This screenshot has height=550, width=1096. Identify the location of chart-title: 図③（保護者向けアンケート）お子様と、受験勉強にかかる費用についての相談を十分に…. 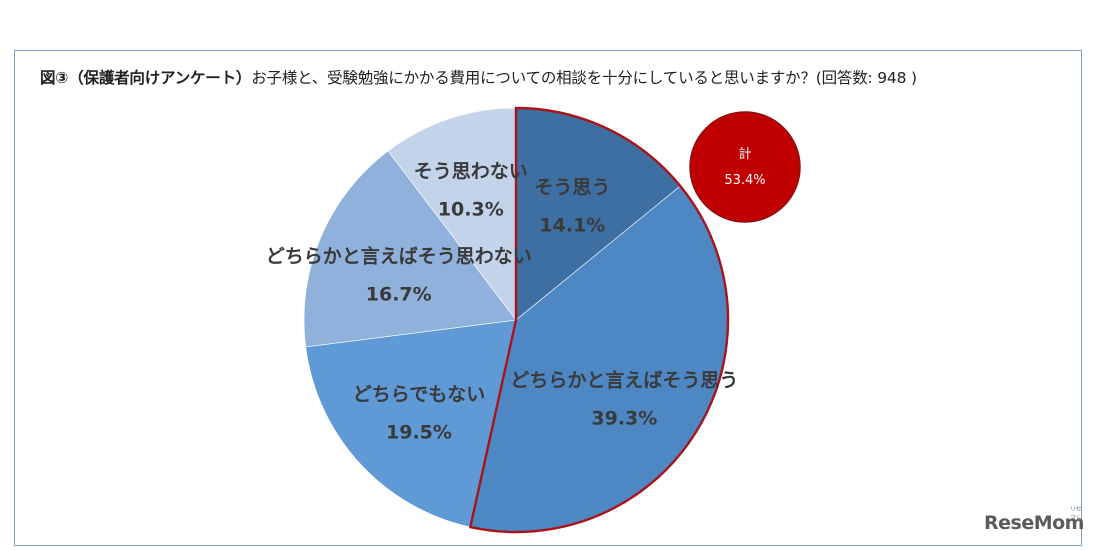
(550, 77).